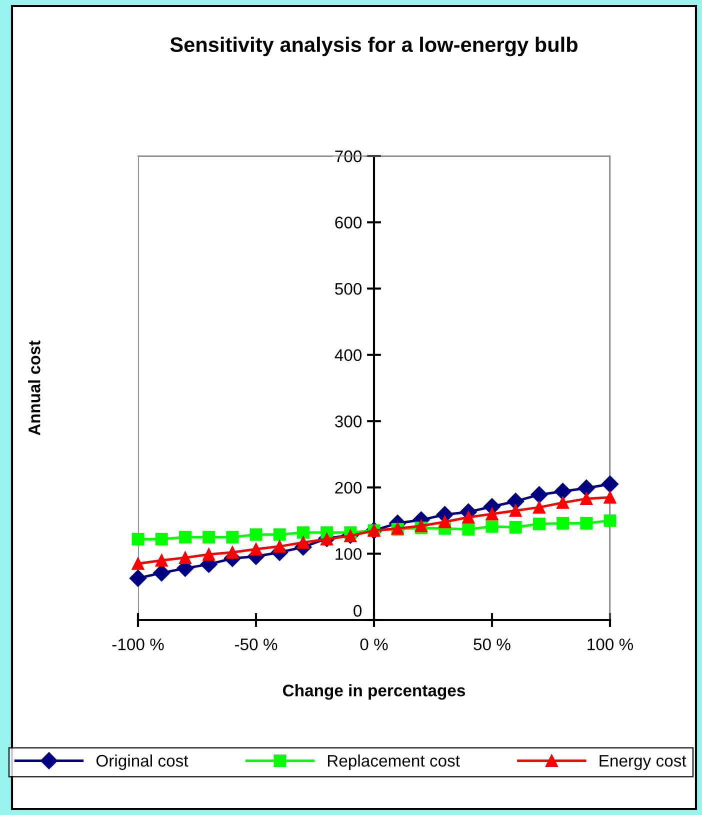  What do you see at coordinates (348, 422) in the screenshot?
I see `y-tick-label: 300` at bounding box center [348, 422].